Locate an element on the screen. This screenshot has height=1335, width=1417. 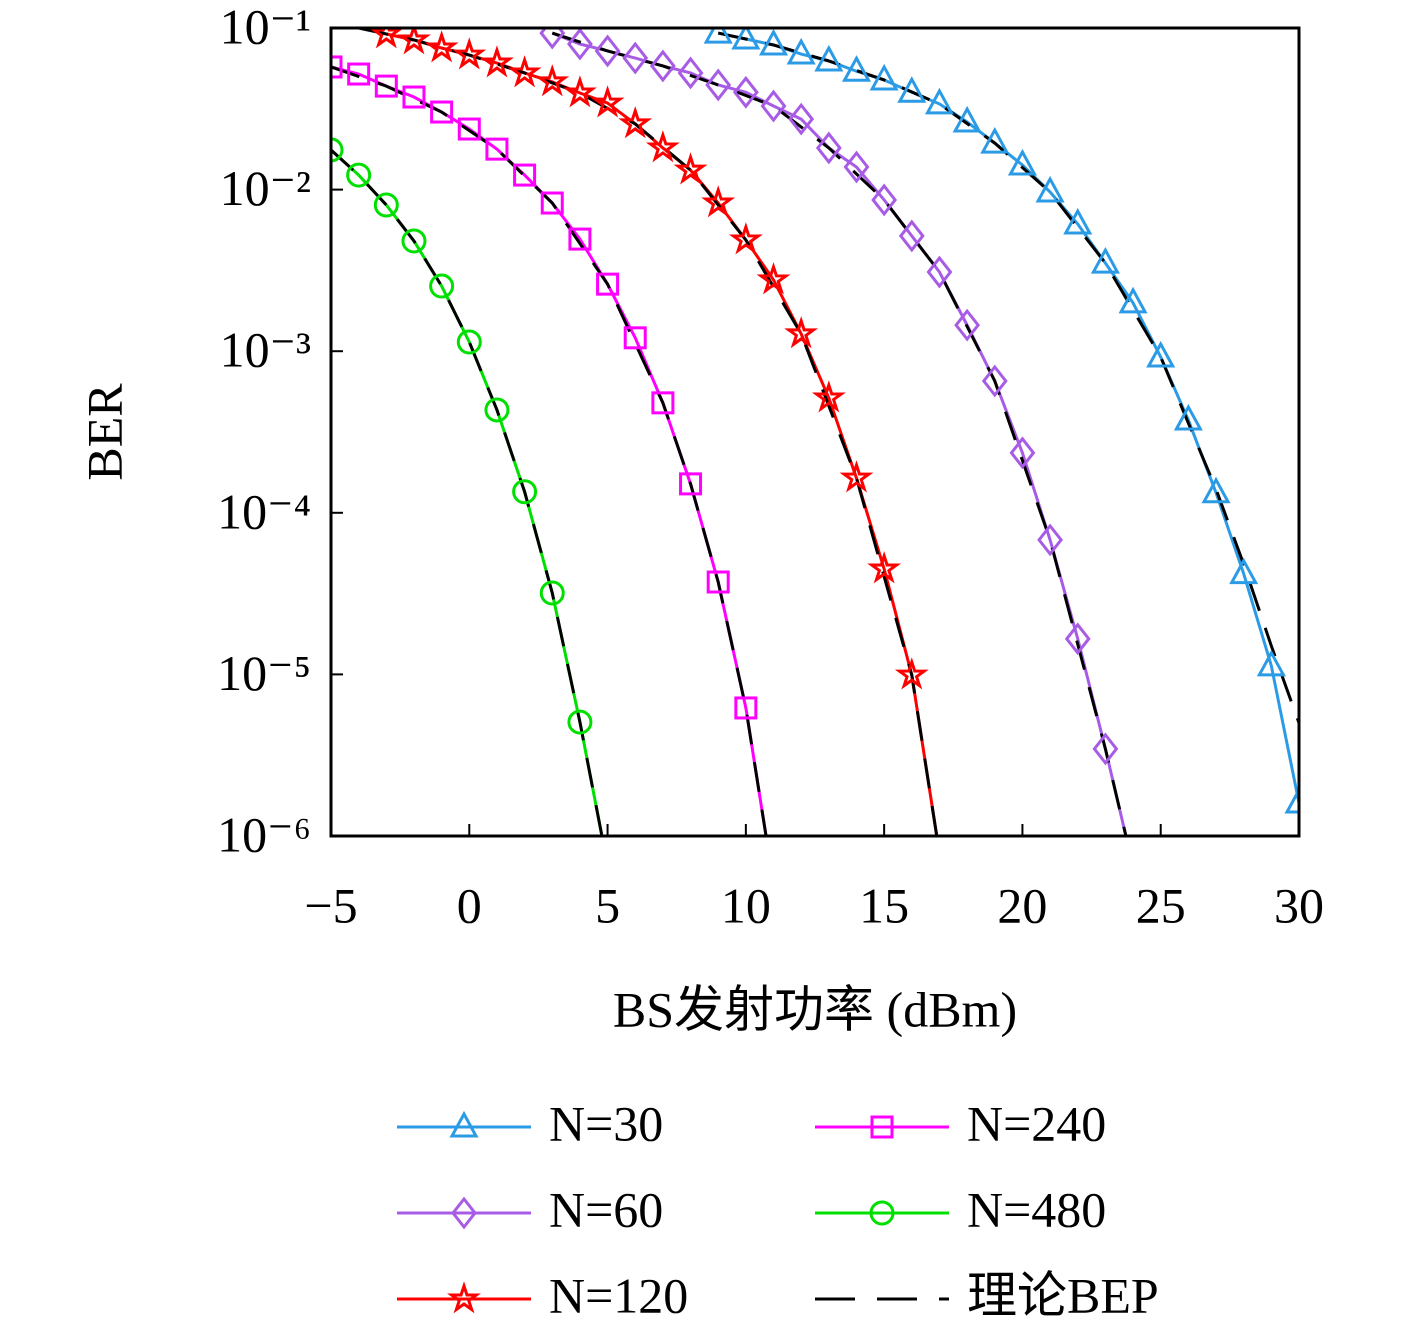
legend-label: 理论BEP is located at coordinates (1063, 1295).